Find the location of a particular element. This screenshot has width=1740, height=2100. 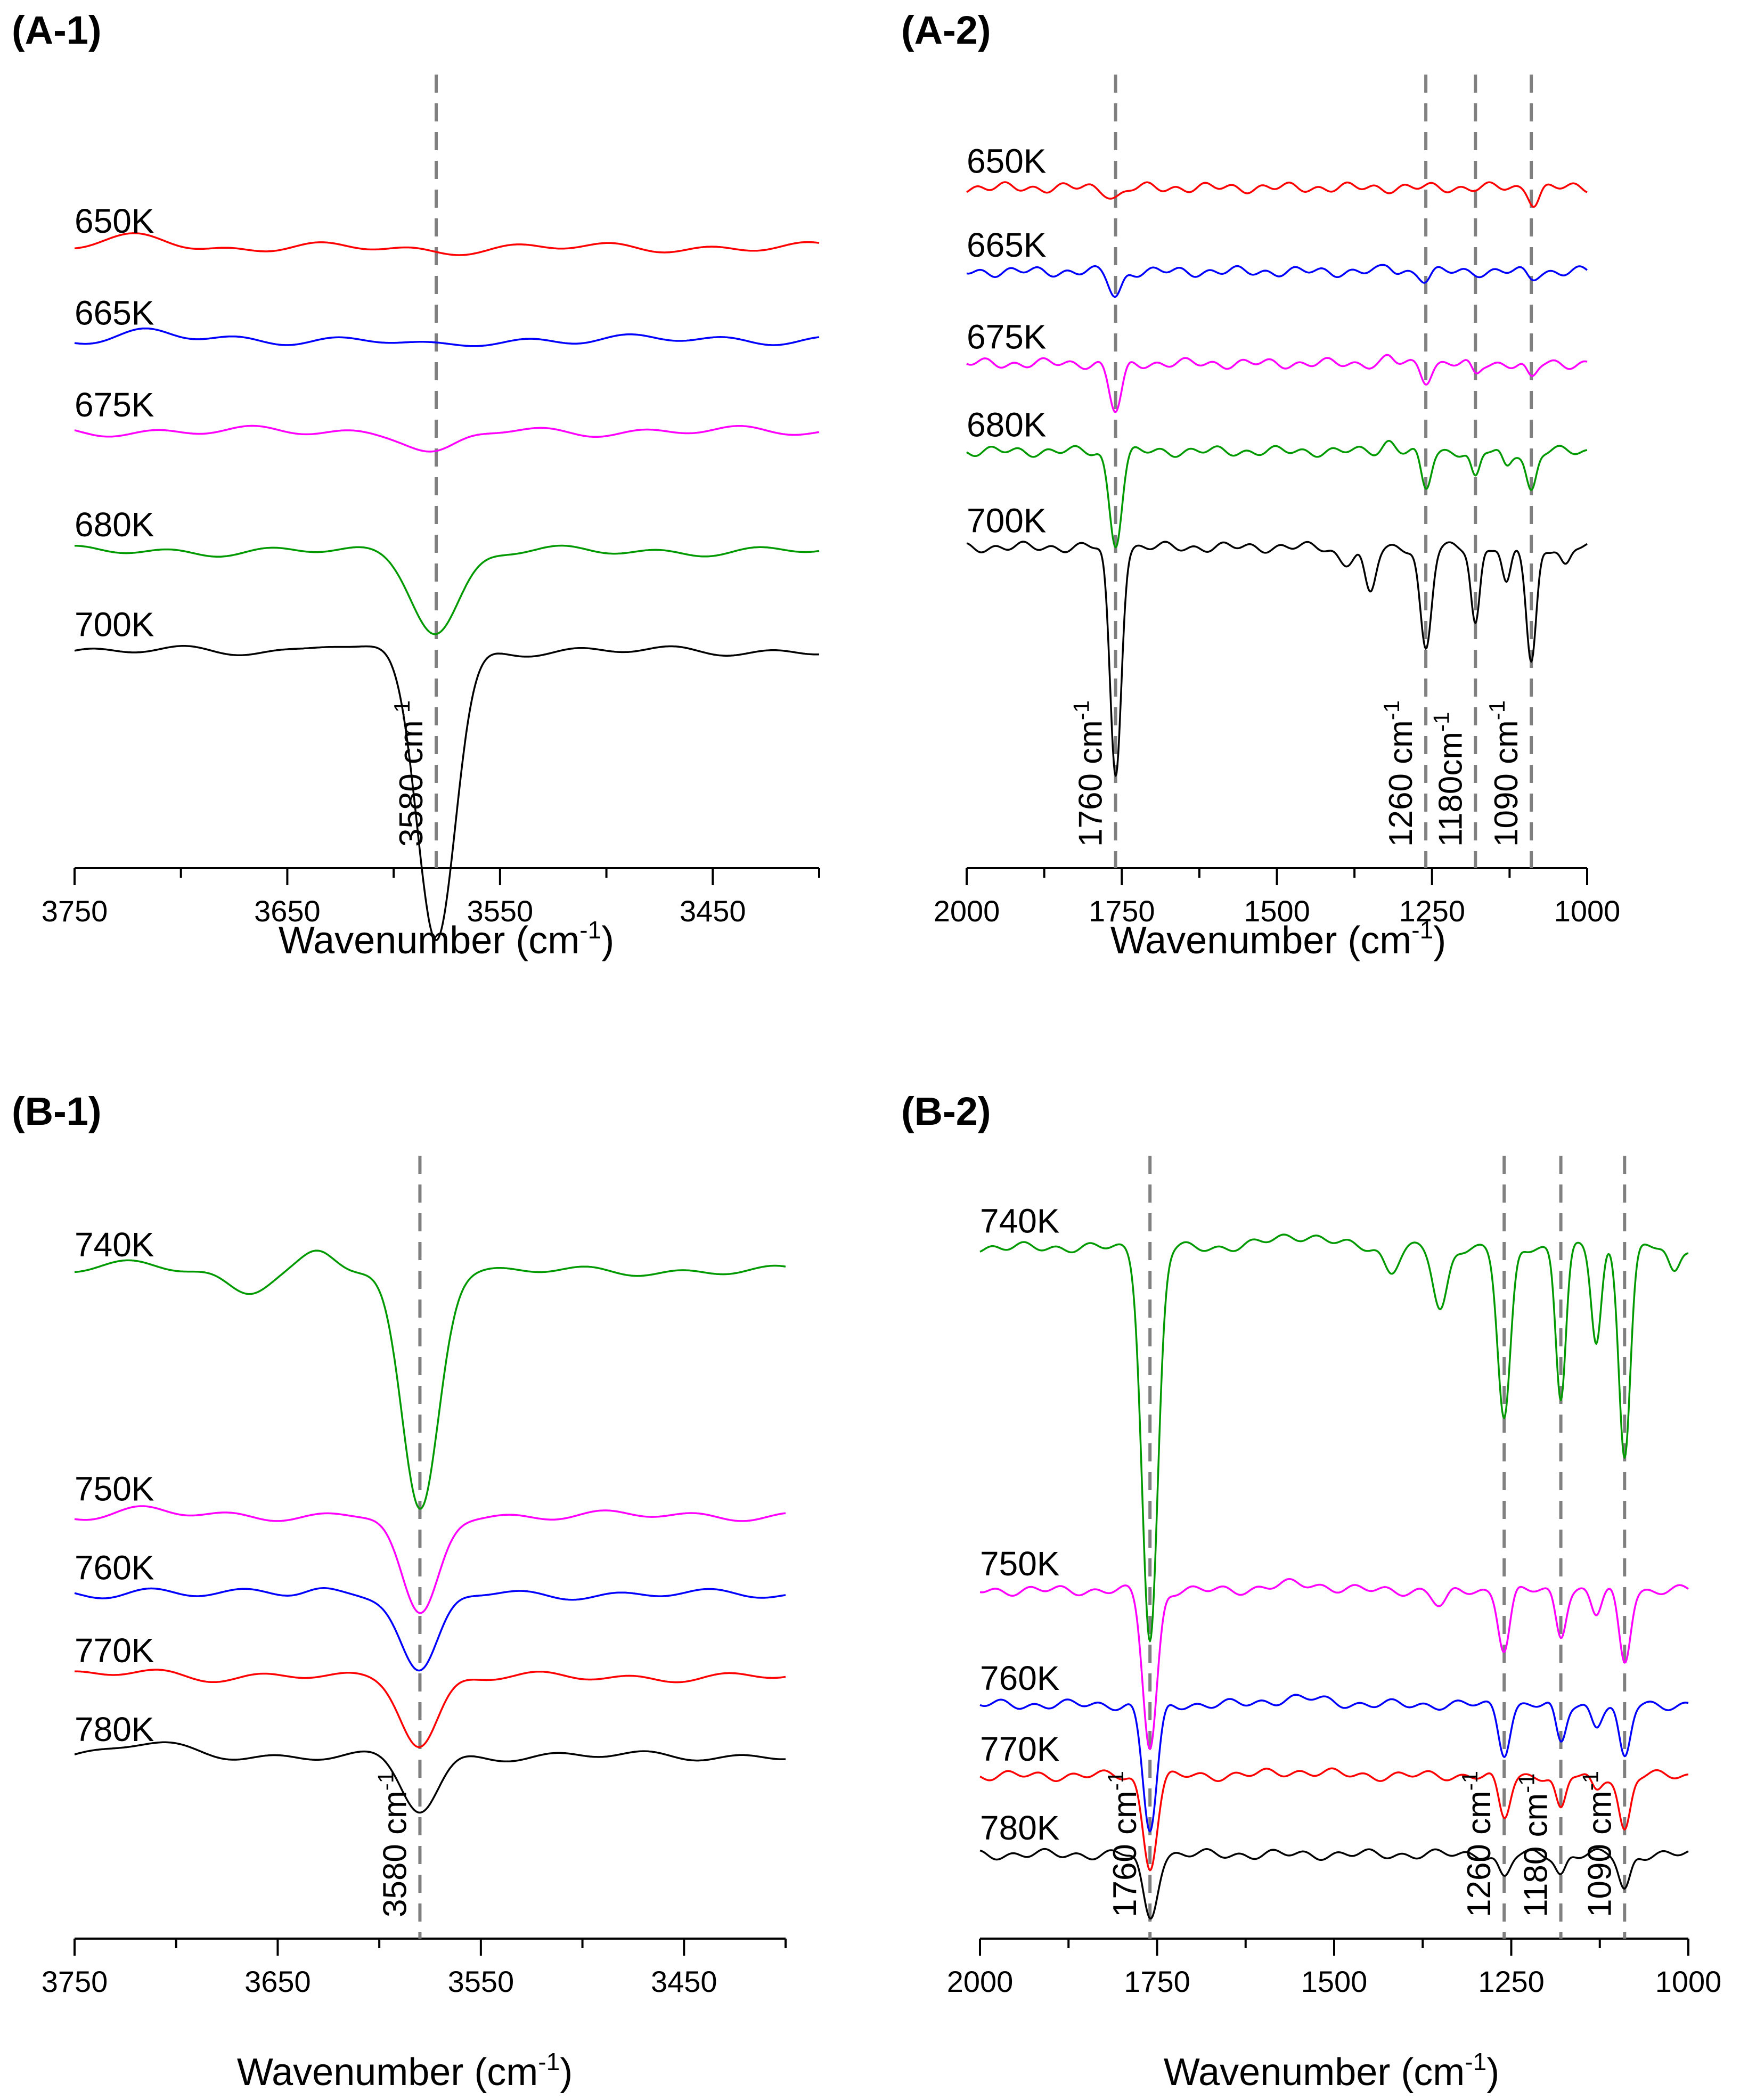

peak-annotation: 1180cm-1 is located at coordinates (1448, 779).